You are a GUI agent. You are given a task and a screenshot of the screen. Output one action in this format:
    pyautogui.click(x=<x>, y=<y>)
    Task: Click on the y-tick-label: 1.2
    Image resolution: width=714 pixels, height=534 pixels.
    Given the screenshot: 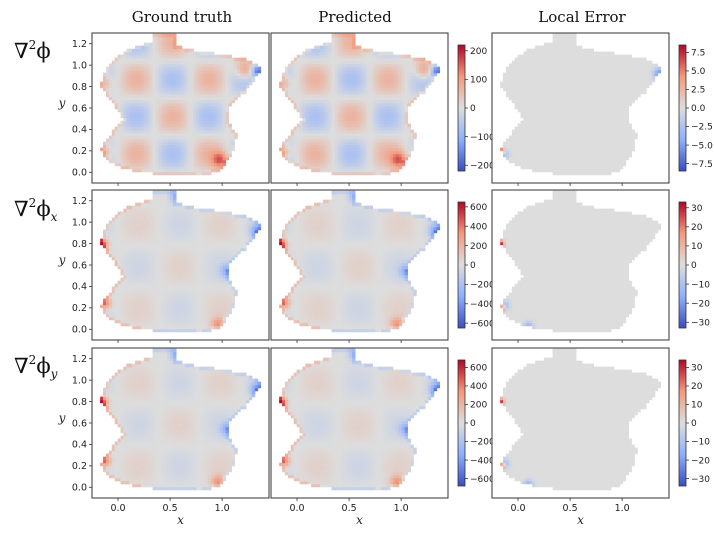 What is the action you would take?
    pyautogui.click(x=79, y=44)
    